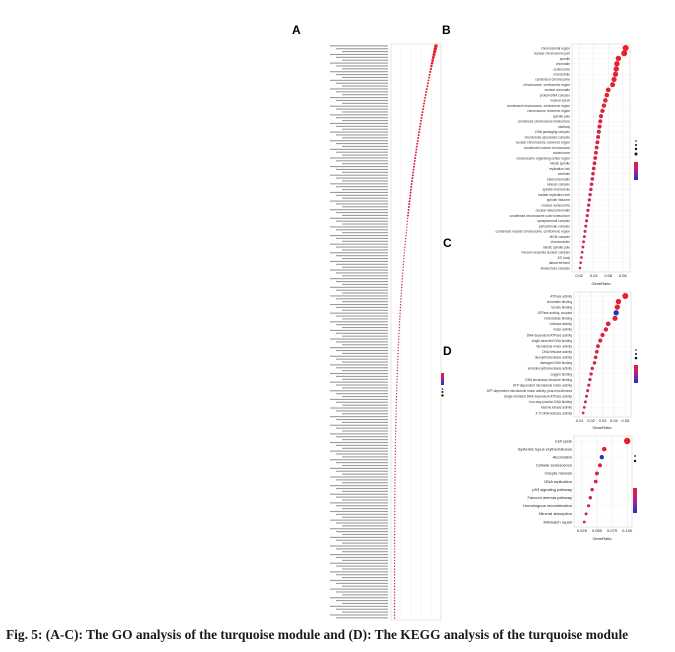 This screenshot has width=675, height=652. What do you see at coordinates (564, 440) in the screenshot?
I see `d-term-label: Cell cycle` at bounding box center [564, 440].